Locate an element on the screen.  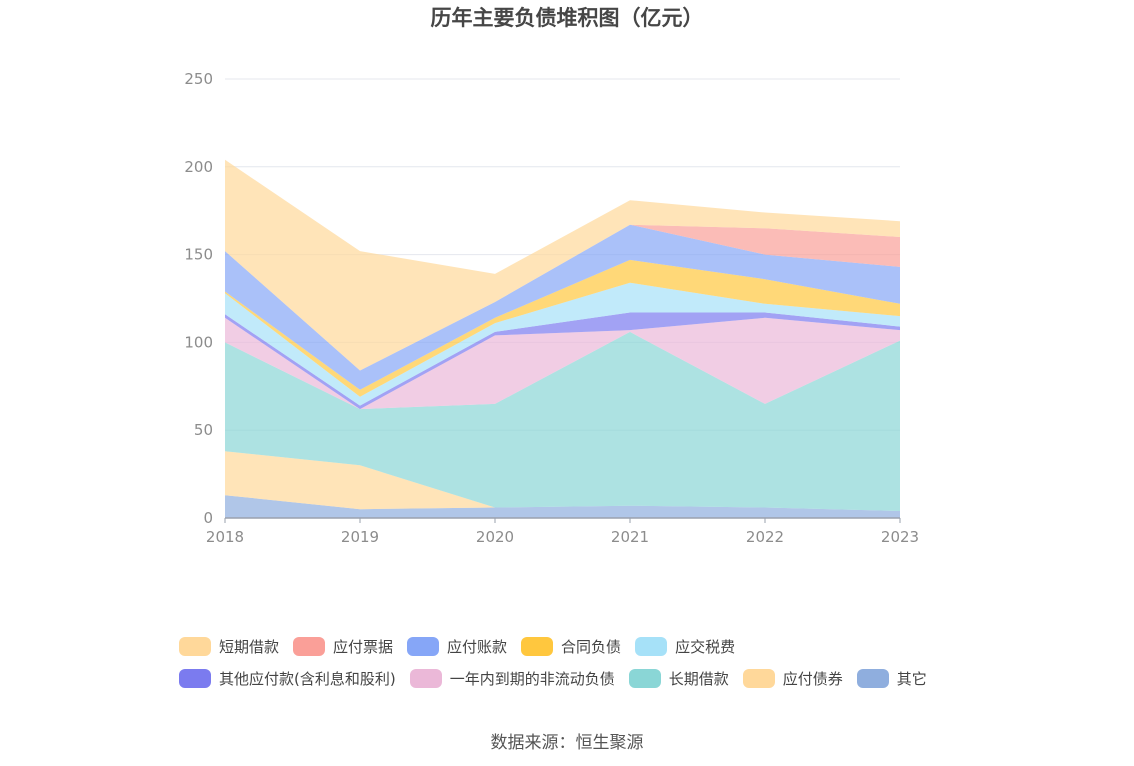
legend-item: 应交税费 is located at coordinates (685, 646).